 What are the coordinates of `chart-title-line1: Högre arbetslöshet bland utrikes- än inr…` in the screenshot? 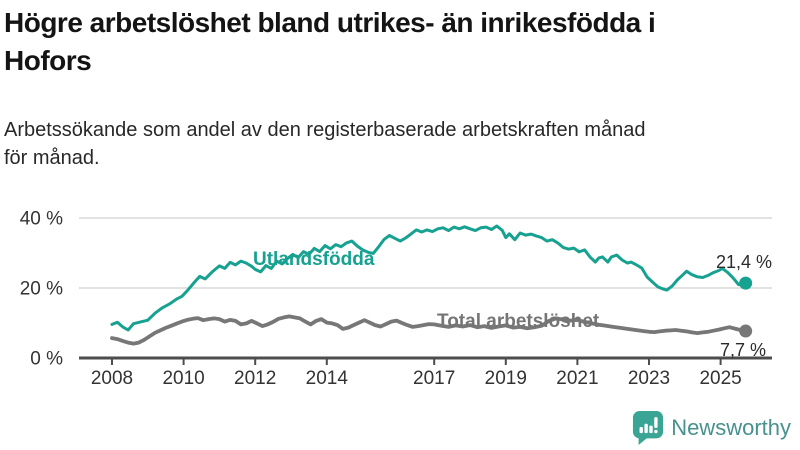 It's located at (330, 22).